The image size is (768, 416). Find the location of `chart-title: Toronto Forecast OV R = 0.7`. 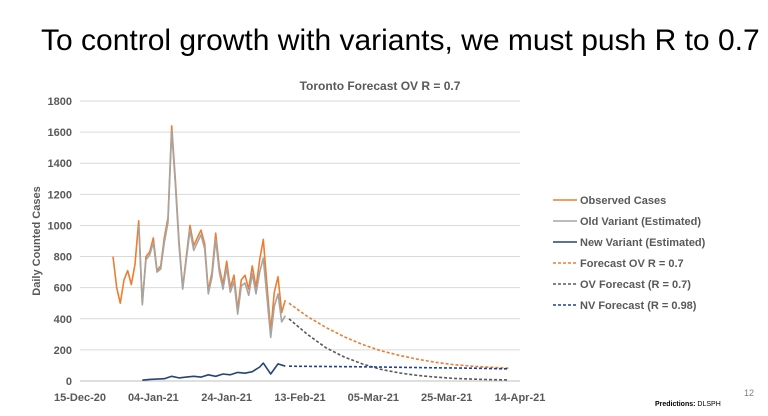

chart-title: Toronto Forecast OV R = 0.7 is located at coordinates (380, 86).